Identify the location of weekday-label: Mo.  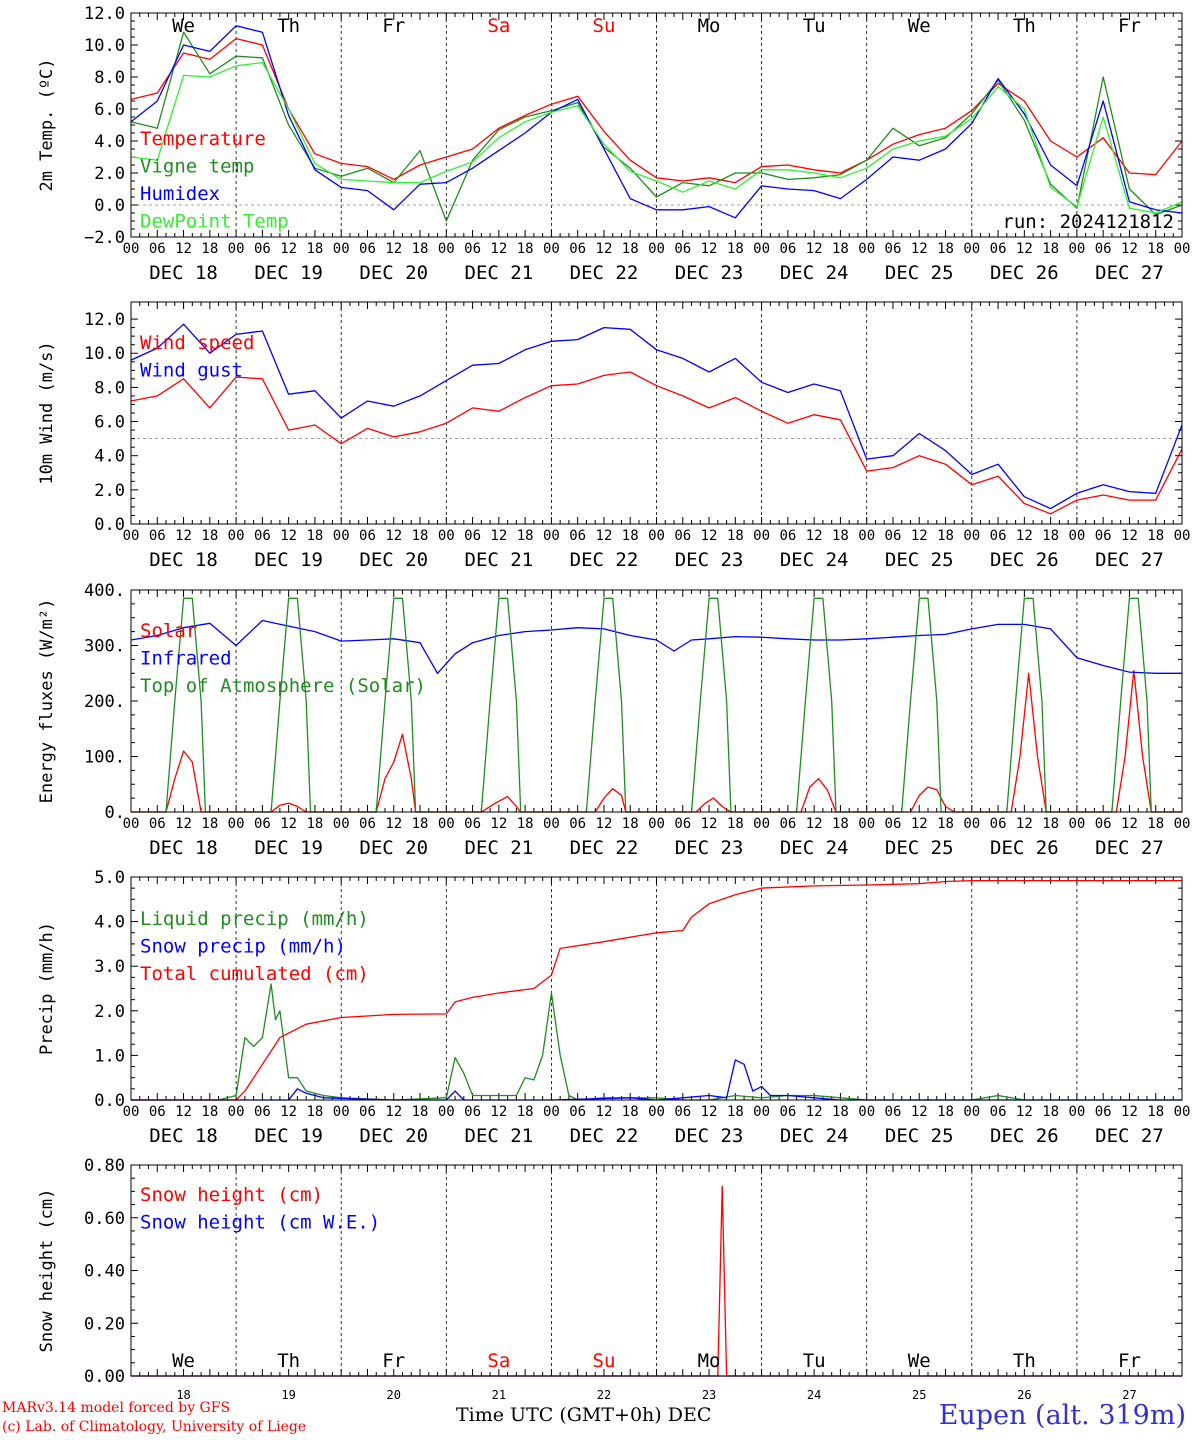
(709, 26).